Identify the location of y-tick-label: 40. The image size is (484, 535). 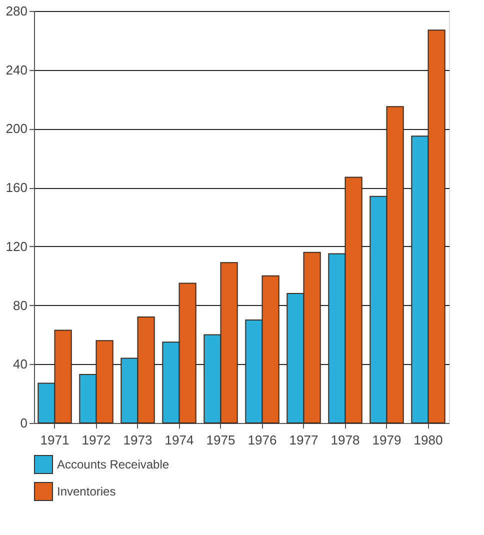
(20, 364).